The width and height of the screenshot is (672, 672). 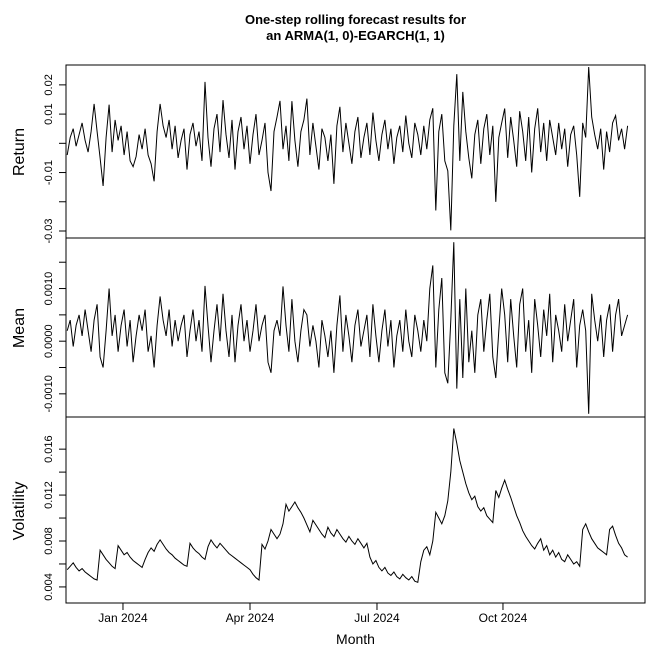 I want to click on volatility-y-tick-label: 0.012, so click(x=49, y=495).